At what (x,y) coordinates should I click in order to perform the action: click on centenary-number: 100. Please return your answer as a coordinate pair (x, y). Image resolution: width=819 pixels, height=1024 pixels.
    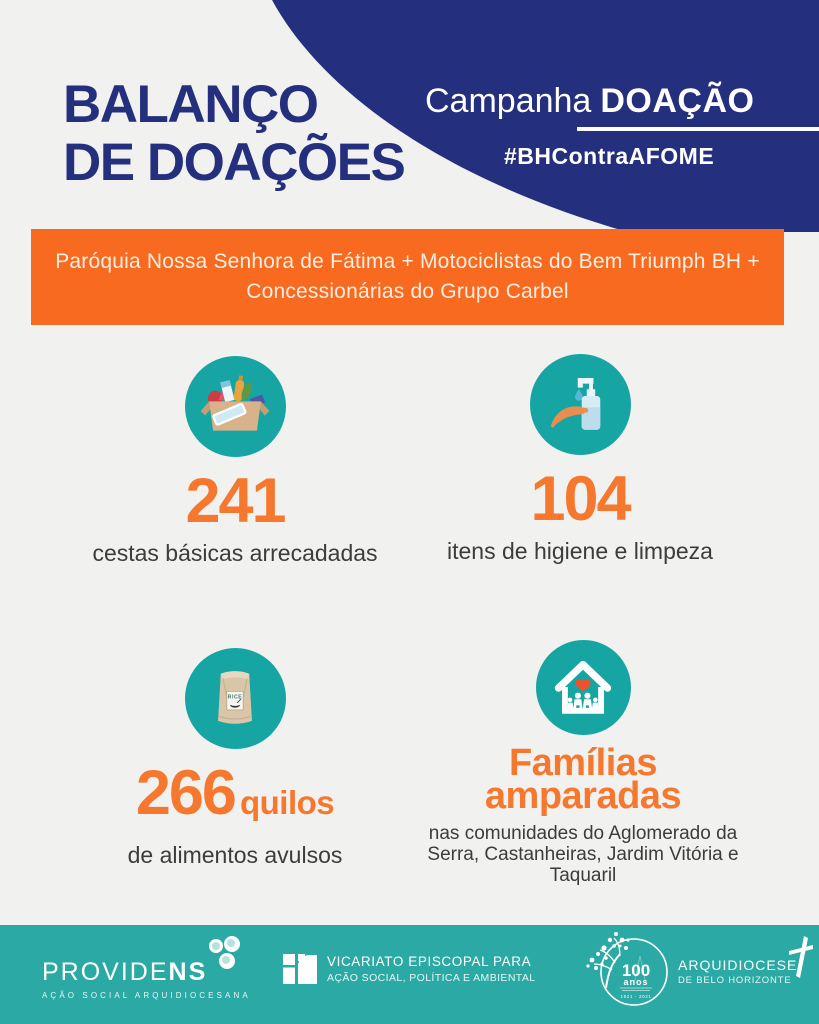
    Looking at the image, I should click on (636, 970).